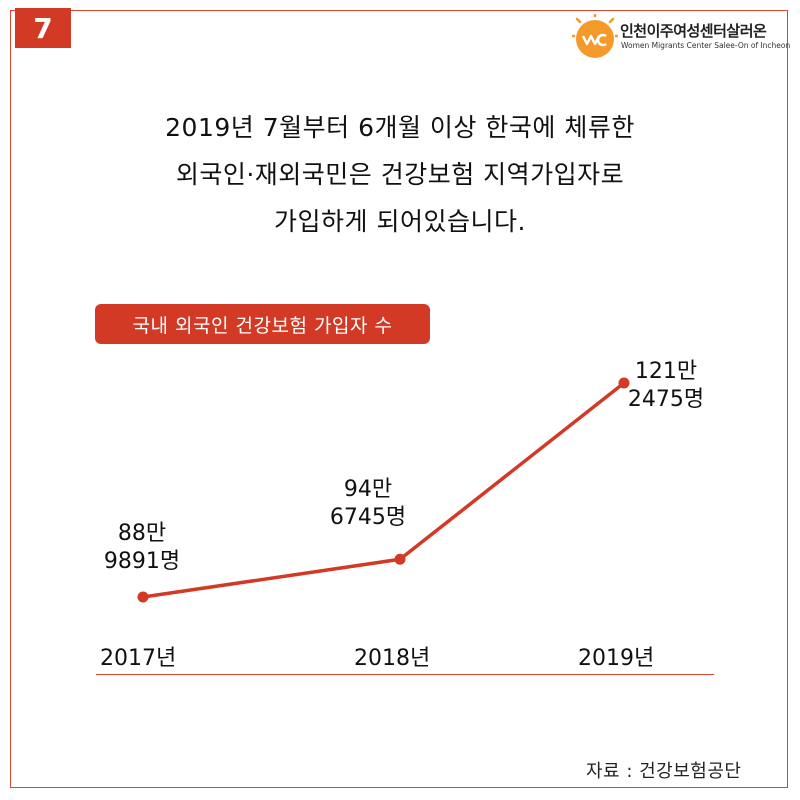 Image resolution: width=800 pixels, height=800 pixels. Describe the element at coordinates (142, 533) in the screenshot. I see `data-label-2017-line1: 88만` at that location.